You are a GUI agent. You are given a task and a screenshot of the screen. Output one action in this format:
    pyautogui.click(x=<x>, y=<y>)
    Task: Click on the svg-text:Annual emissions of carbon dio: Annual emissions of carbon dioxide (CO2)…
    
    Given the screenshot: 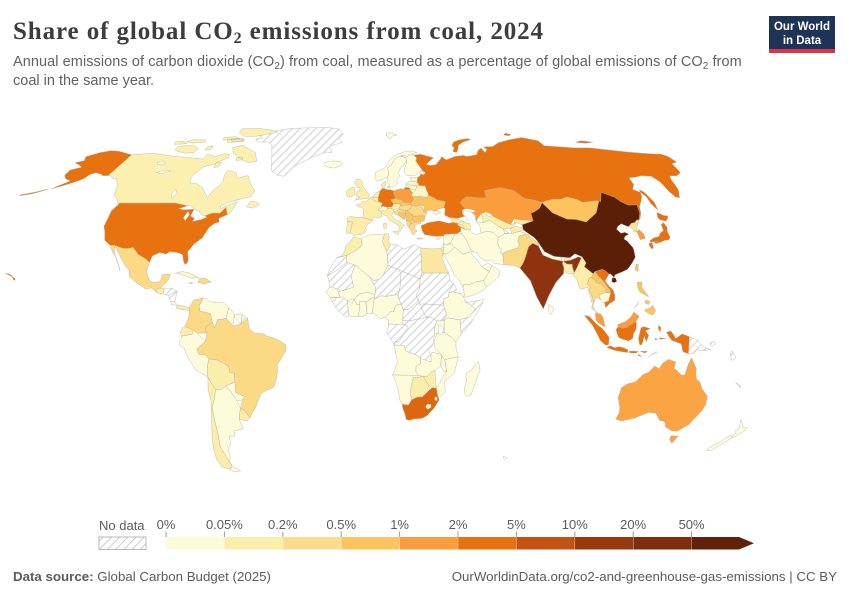 What is the action you would take?
    pyautogui.click(x=377, y=63)
    